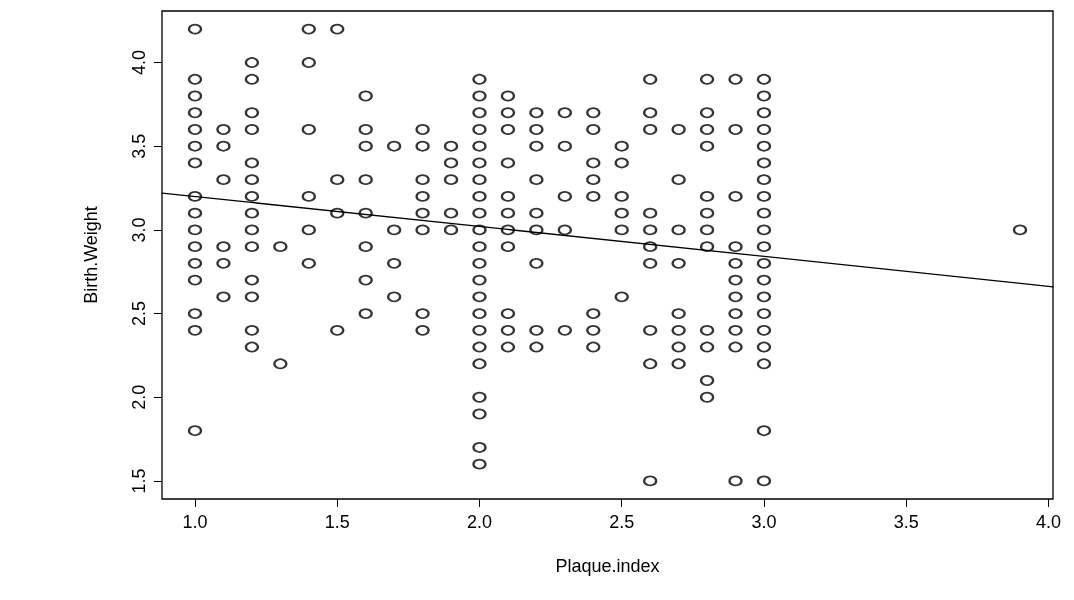 This screenshot has width=1074, height=600. What do you see at coordinates (195, 522) in the screenshot?
I see `x-tick-label: 1.0` at bounding box center [195, 522].